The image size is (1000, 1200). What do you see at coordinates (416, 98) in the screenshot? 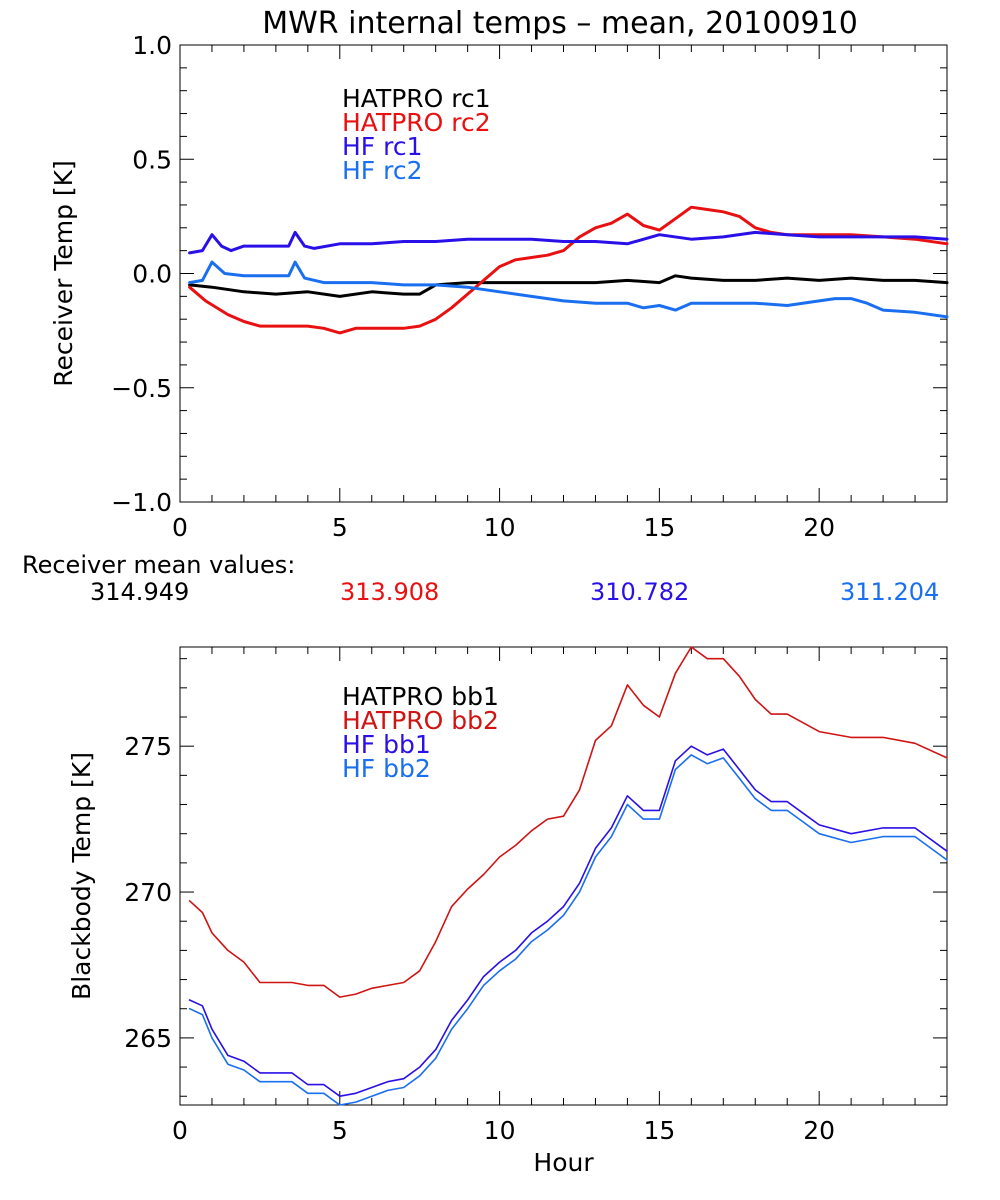
I see `legend-entry: HATPRO rc1` at bounding box center [416, 98].